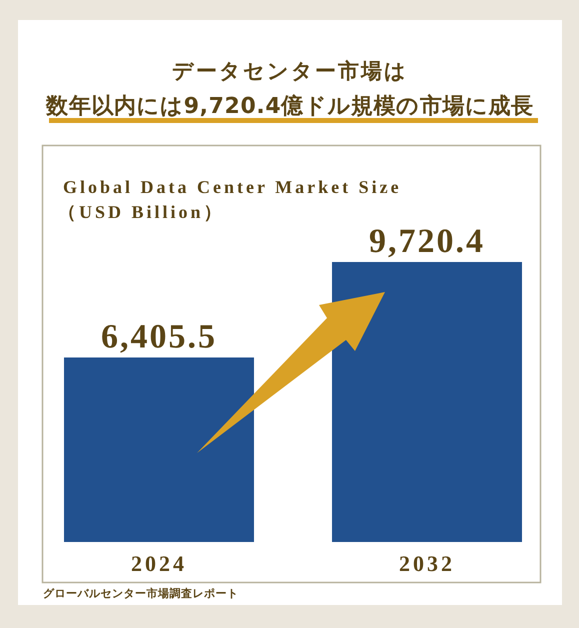  What do you see at coordinates (230, 199) in the screenshot?
I see `y-axis-title: Global Data Center Market Size （USD Billion）` at bounding box center [230, 199].